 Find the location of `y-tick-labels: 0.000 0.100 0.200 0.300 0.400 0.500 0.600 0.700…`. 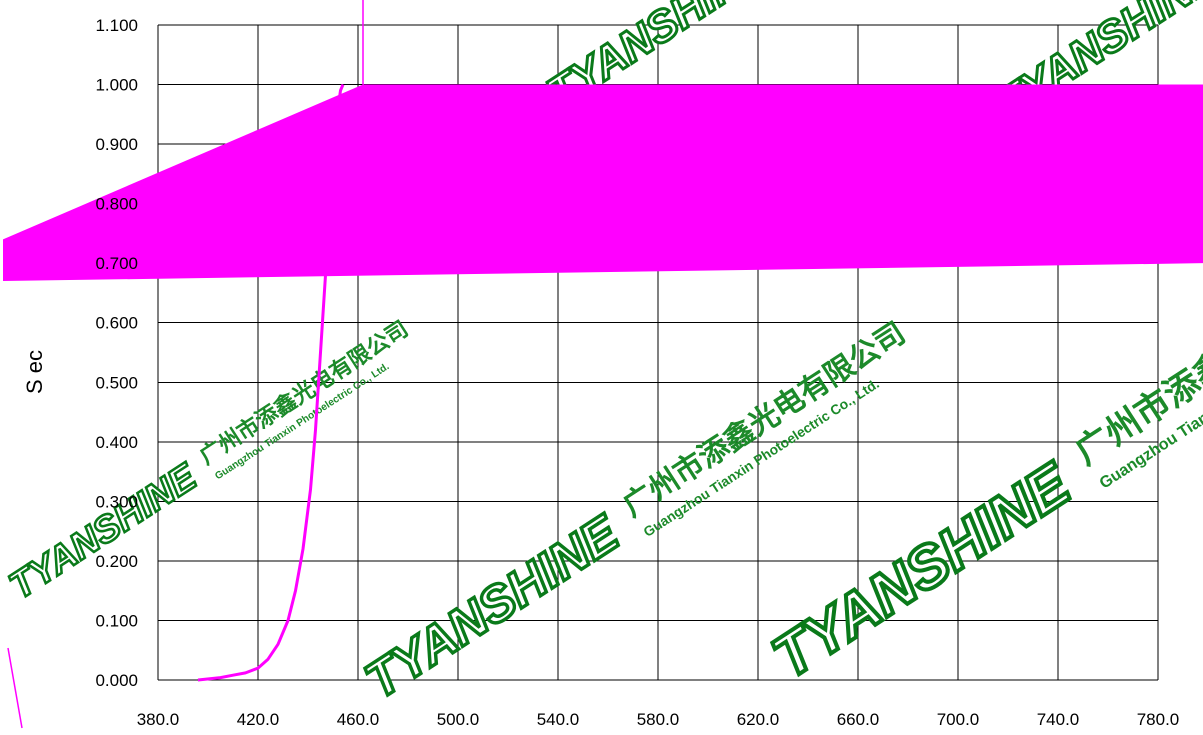

y-tick-labels: 0.000 0.100 0.200 0.300 0.400 0.500 0.600 0.700… is located at coordinates (116, 353).